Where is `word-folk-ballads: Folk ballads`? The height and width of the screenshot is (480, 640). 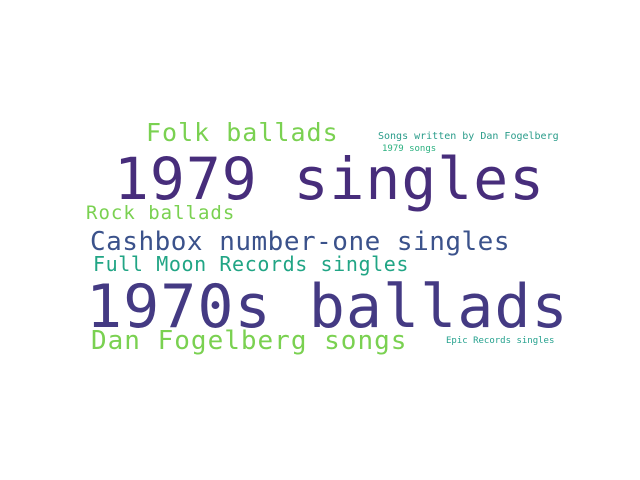
word-folk-ballads: Folk ballads is located at coordinates (242, 132).